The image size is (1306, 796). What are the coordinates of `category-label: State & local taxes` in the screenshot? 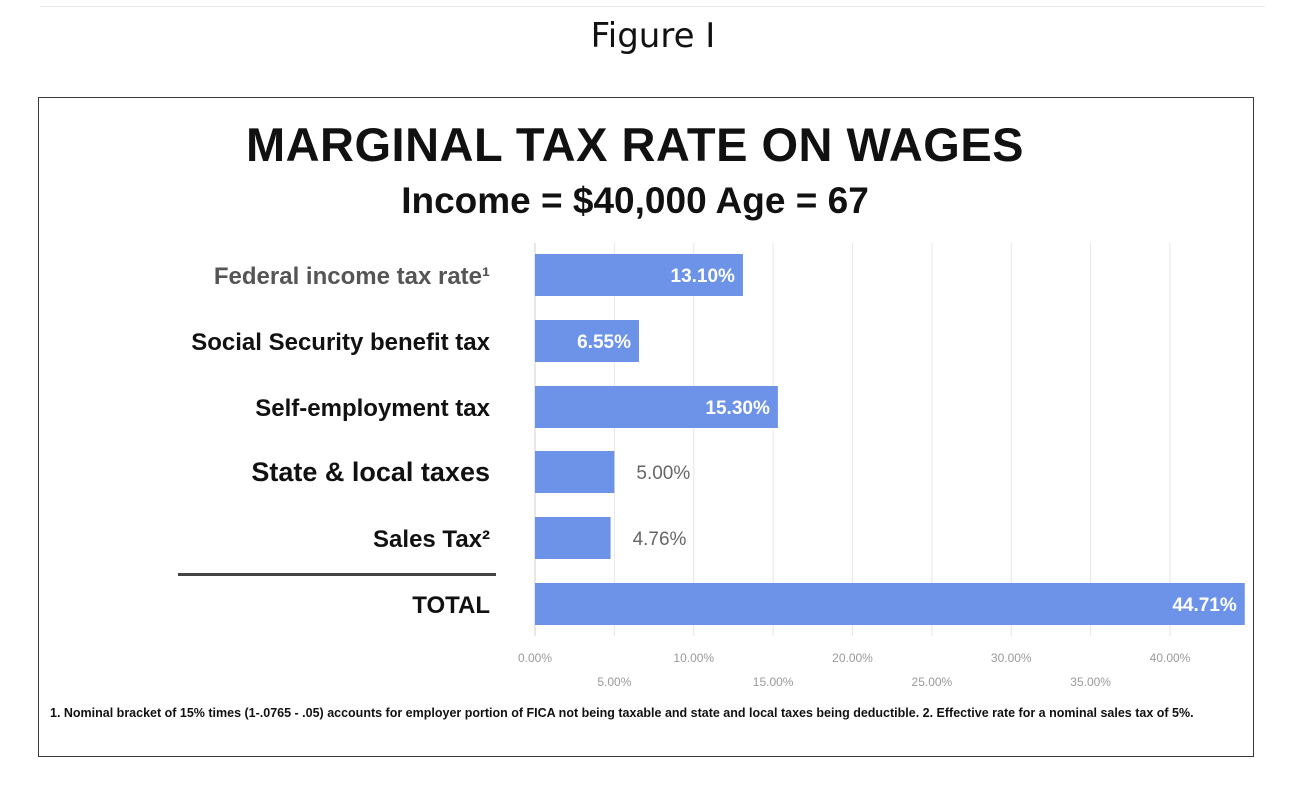 It's located at (370, 472).